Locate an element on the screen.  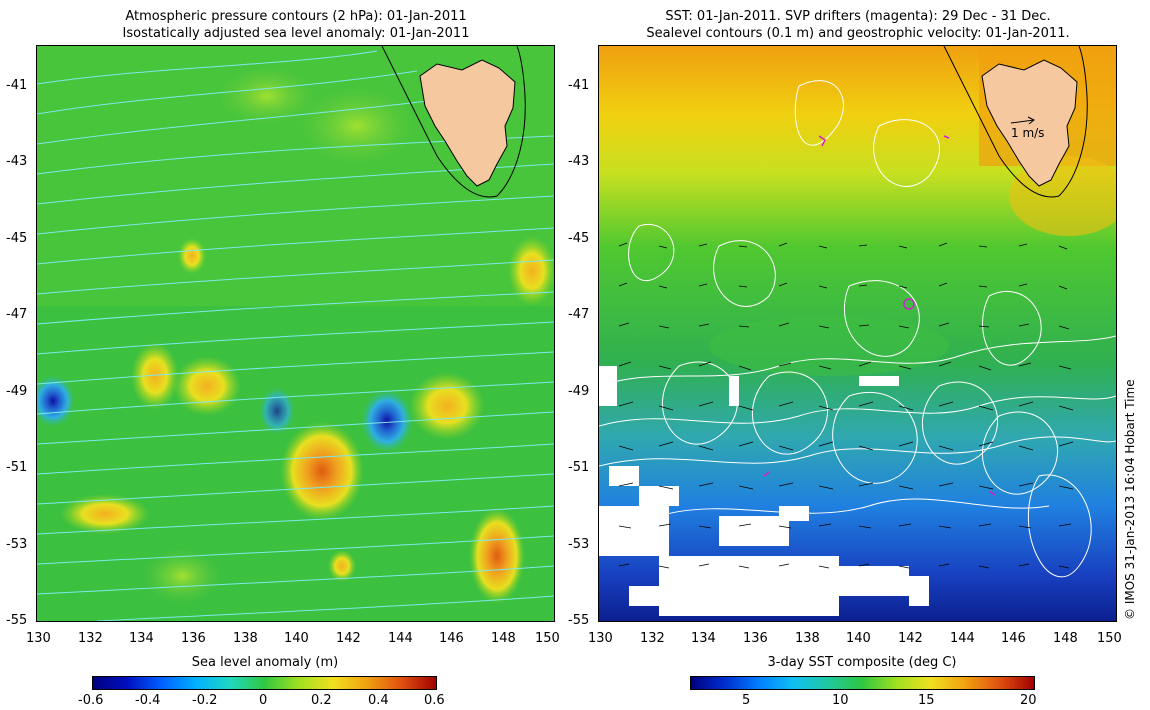
x-tick-right-150: 150 is located at coordinates (1109, 638).